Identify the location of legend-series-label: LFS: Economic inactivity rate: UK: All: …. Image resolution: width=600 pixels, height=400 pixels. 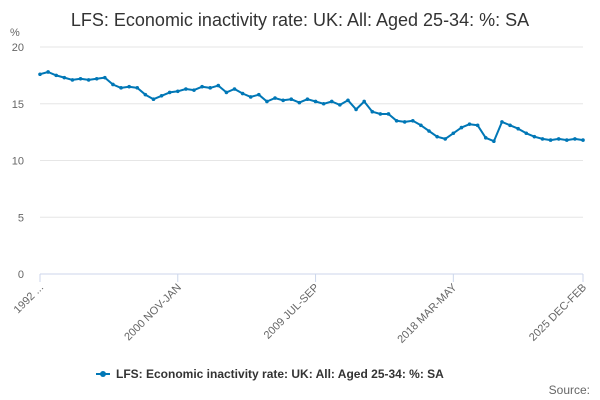
(280, 374).